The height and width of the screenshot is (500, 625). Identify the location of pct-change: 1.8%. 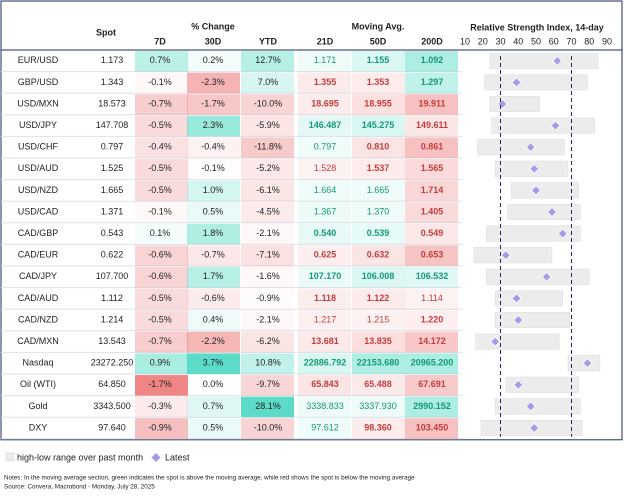
(213, 233).